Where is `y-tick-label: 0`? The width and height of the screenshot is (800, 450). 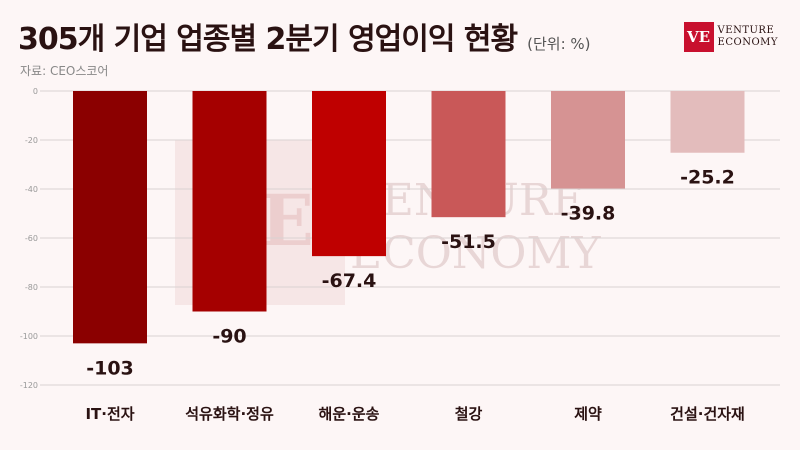
y-tick-label: 0 is located at coordinates (35, 91).